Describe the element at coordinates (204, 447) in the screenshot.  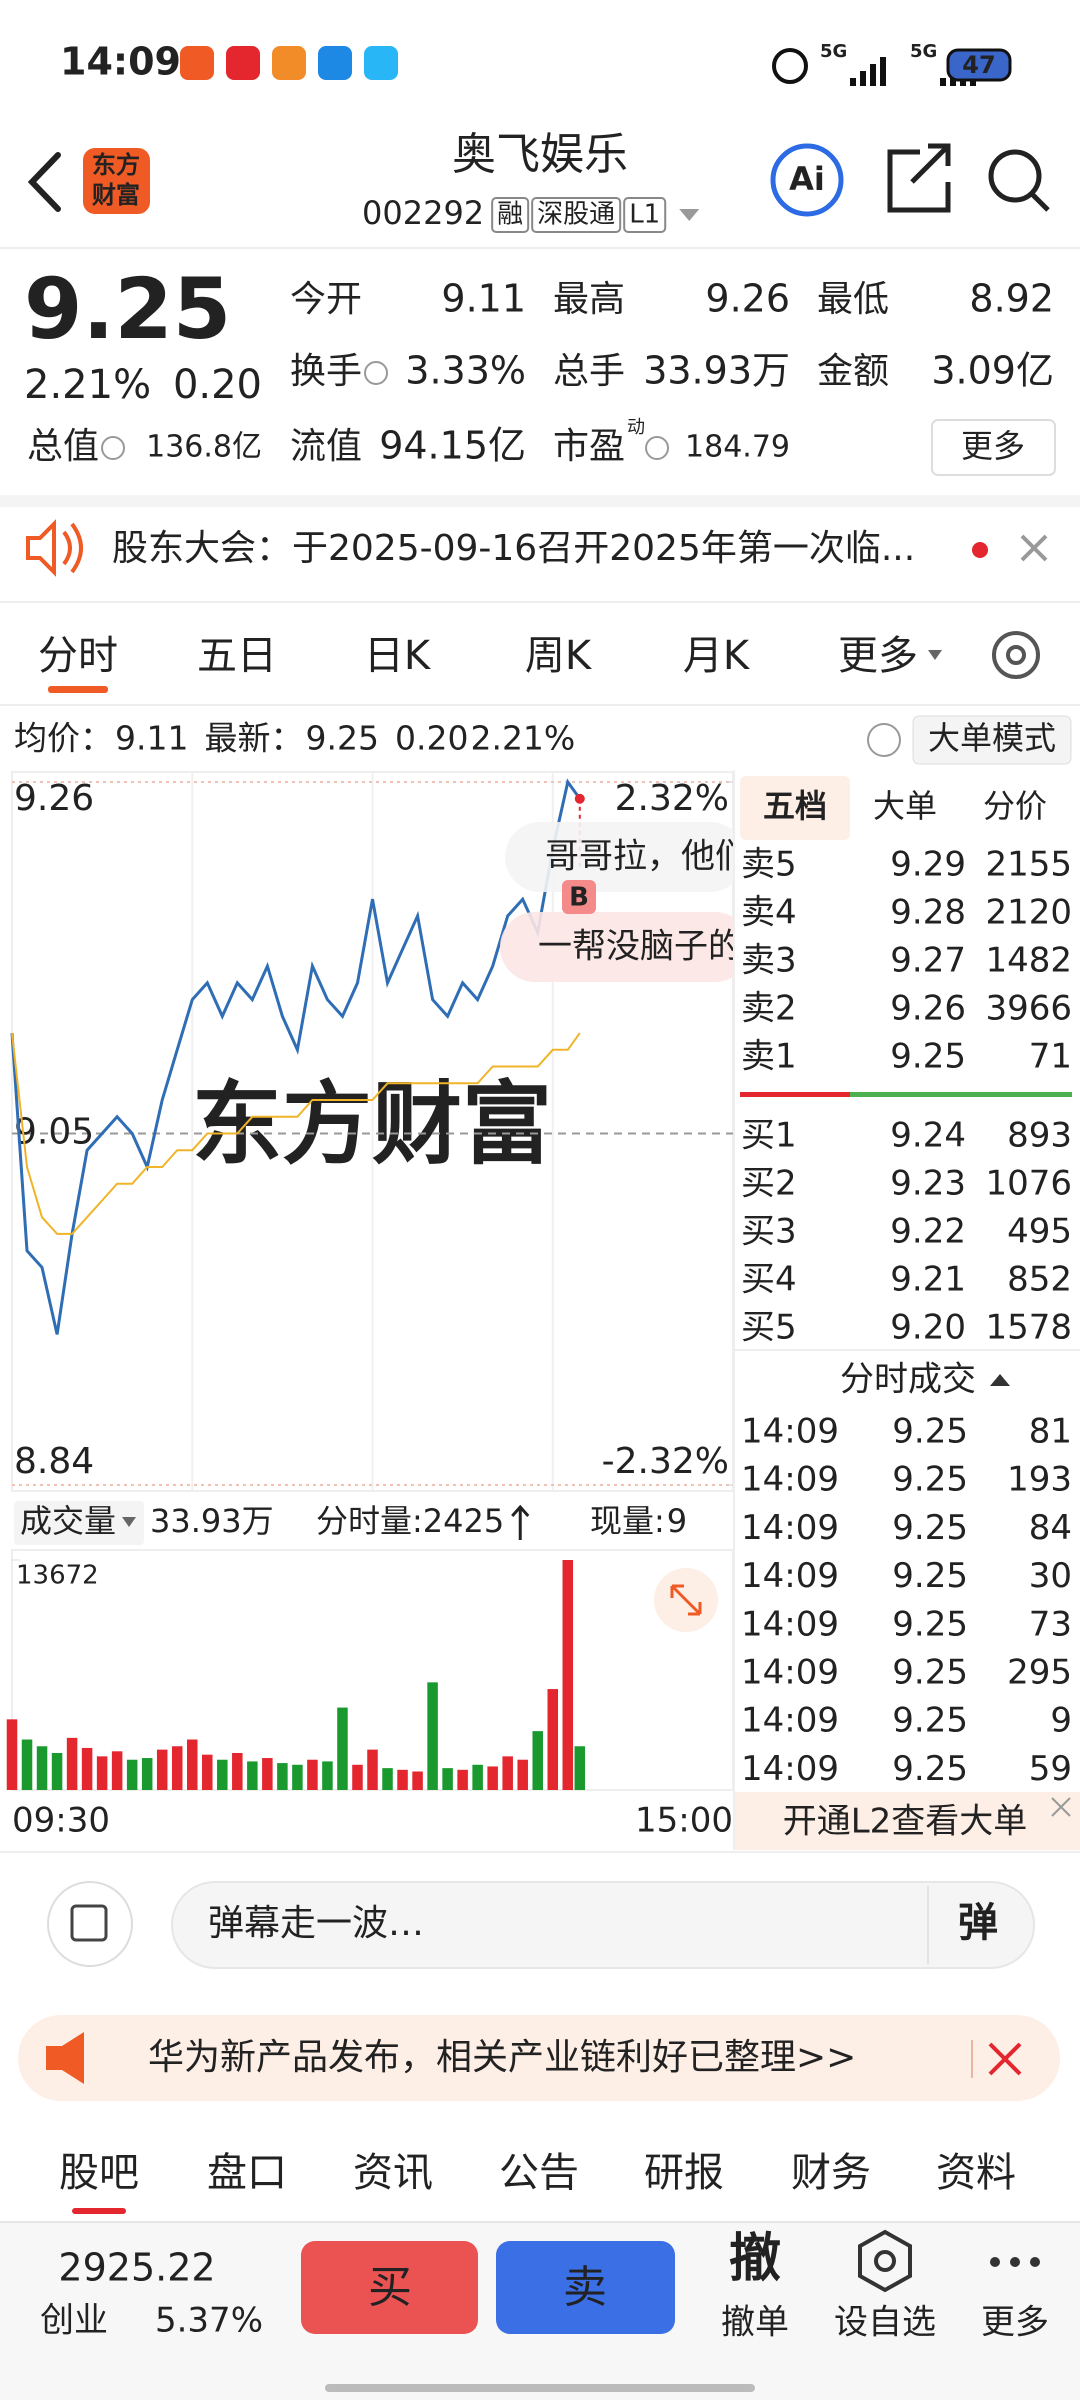
I see `stat-value: 136.8亿` at that location.